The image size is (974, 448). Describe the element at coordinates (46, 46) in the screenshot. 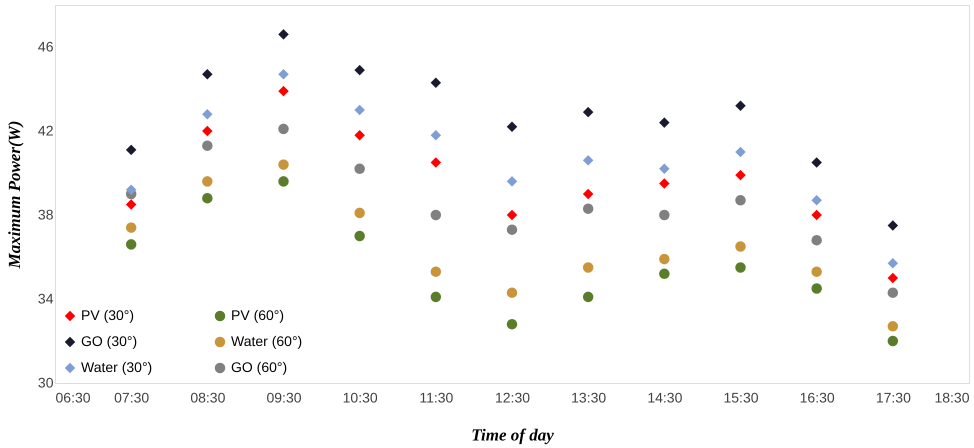

I see `y-tick-label: 46` at that location.